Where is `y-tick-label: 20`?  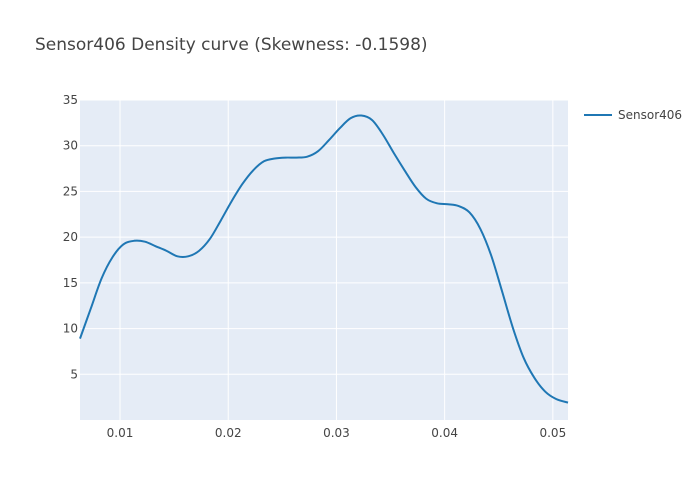
y-tick-label: 20 is located at coordinates (70, 237).